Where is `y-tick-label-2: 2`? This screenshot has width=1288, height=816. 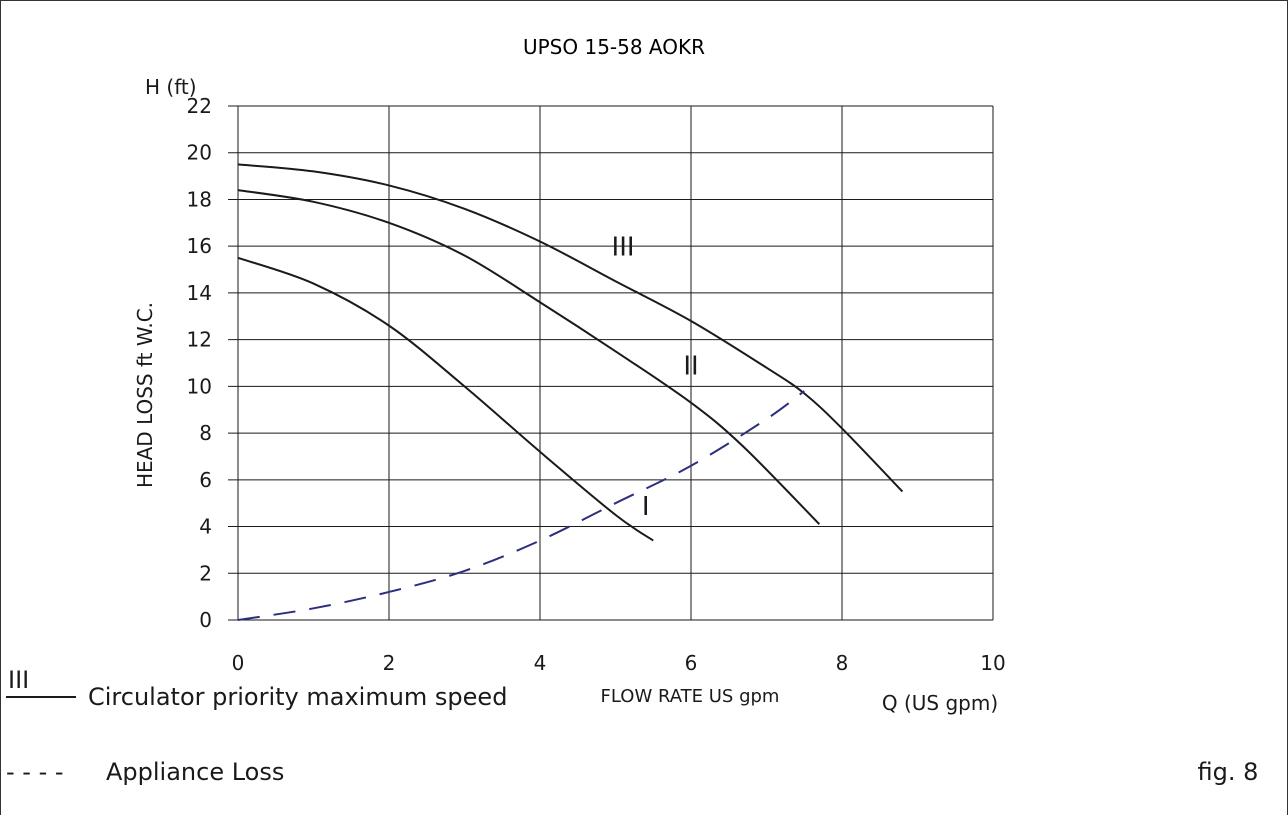
y-tick-label-2: 2 is located at coordinates (205, 573).